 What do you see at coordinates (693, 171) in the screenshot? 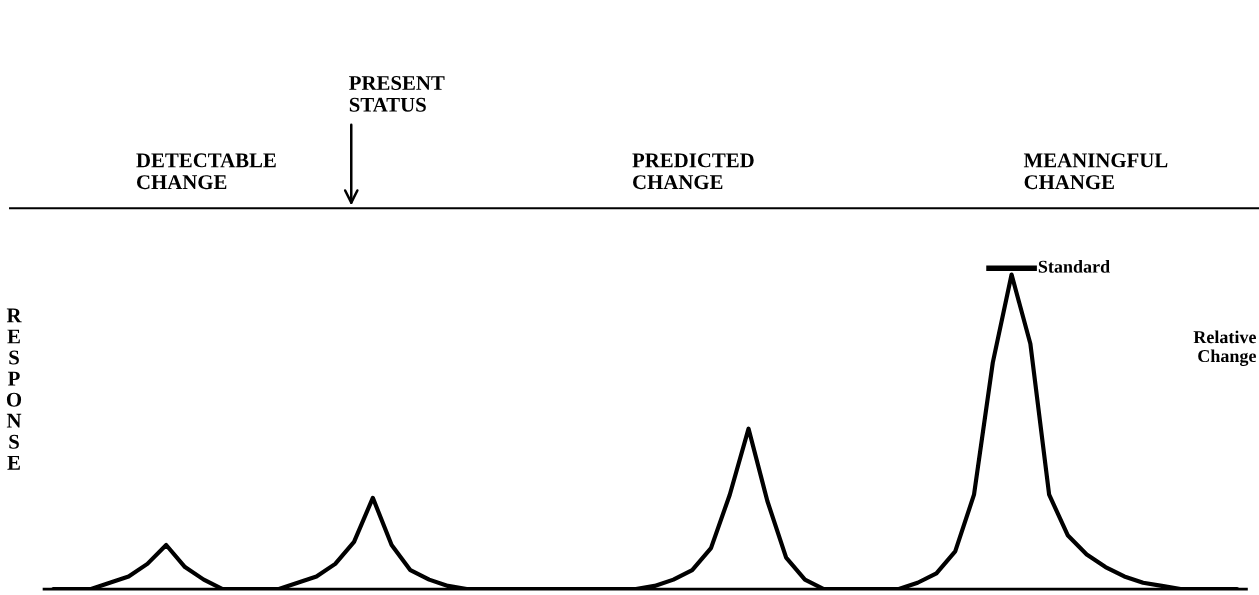
I see `text: PREDICTED CHANGE` at bounding box center [693, 171].